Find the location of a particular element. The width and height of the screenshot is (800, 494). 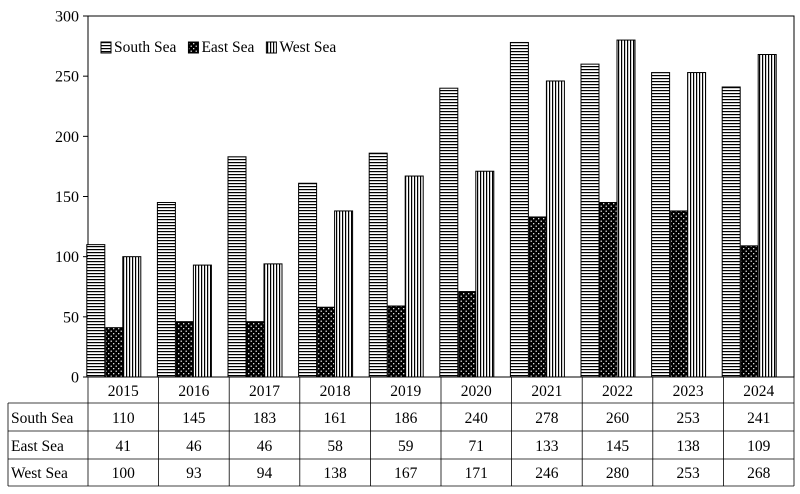

legend-label-east-sea: East Sea is located at coordinates (227, 47).